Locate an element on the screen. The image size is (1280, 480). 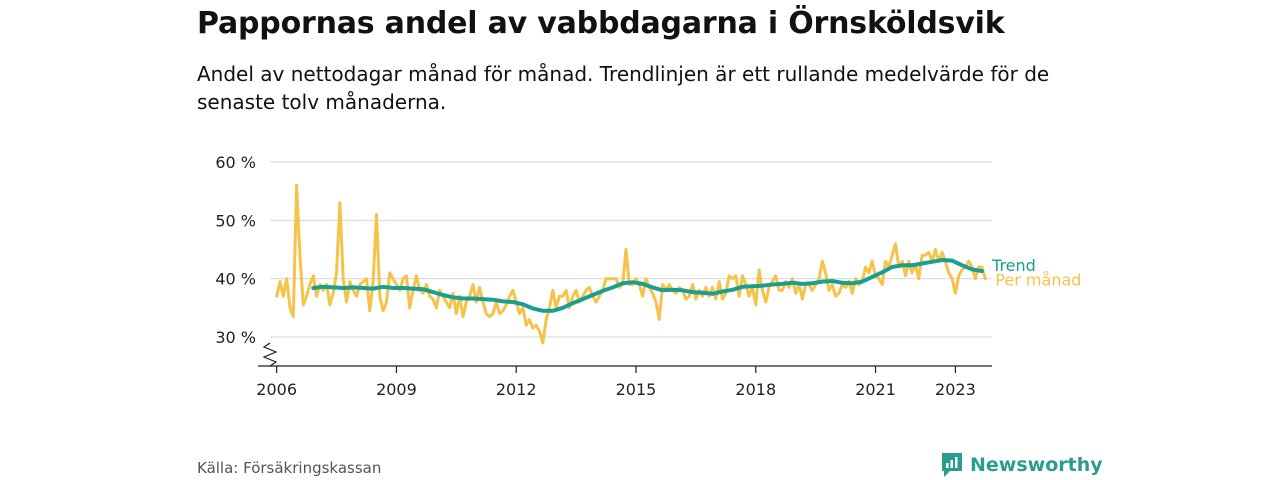
series-label-per-manad: Per månad is located at coordinates (1038, 280).